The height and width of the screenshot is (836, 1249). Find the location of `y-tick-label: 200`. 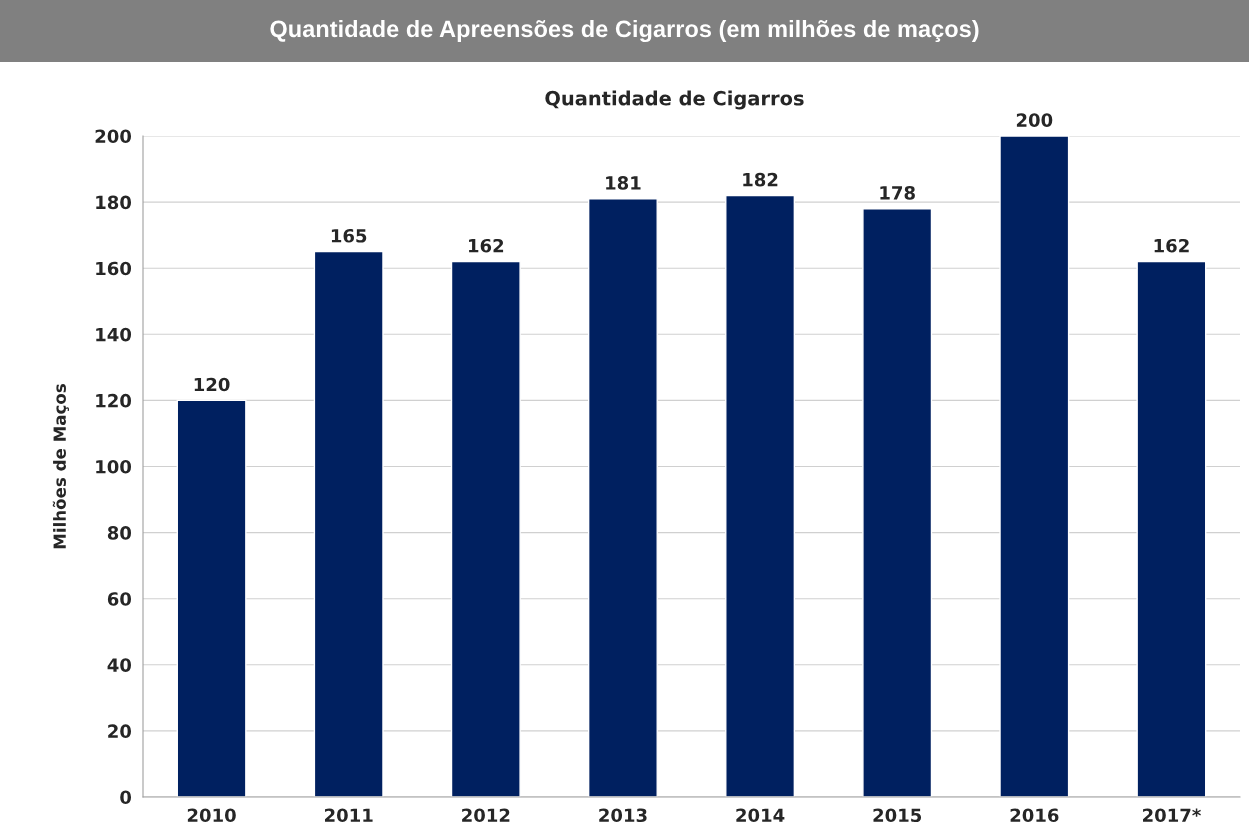

y-tick-label: 200 is located at coordinates (113, 136).